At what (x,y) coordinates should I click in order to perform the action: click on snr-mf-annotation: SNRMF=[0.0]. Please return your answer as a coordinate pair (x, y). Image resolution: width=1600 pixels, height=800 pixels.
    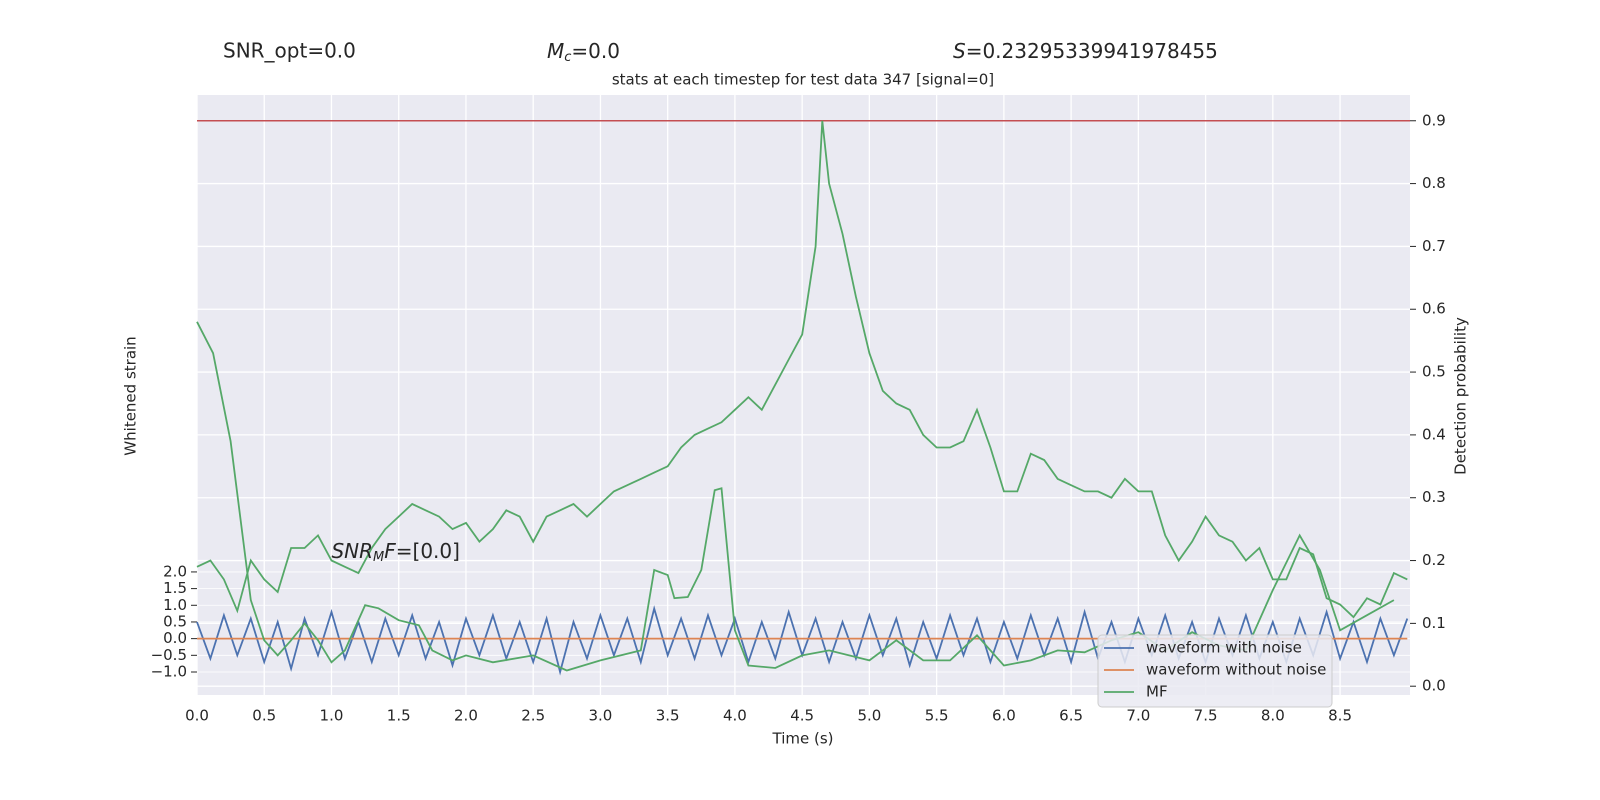
    Looking at the image, I should click on (395, 552).